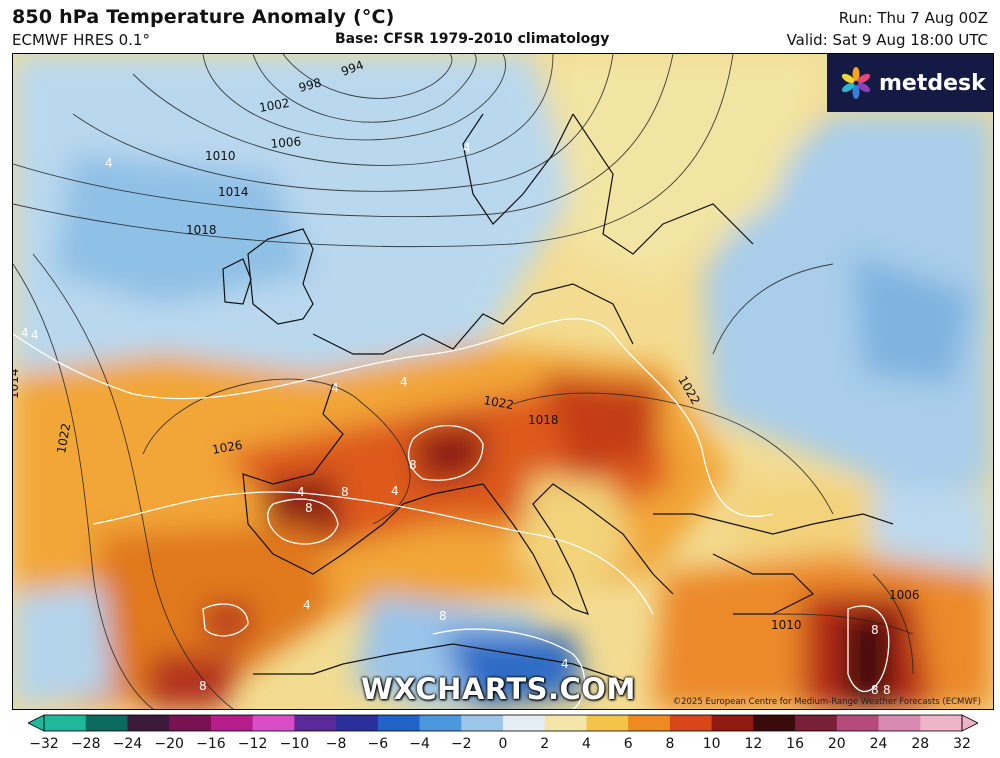 The image size is (1000, 758). Describe the element at coordinates (753, 744) in the screenshot. I see `colorbar-tick-label: 12` at that location.